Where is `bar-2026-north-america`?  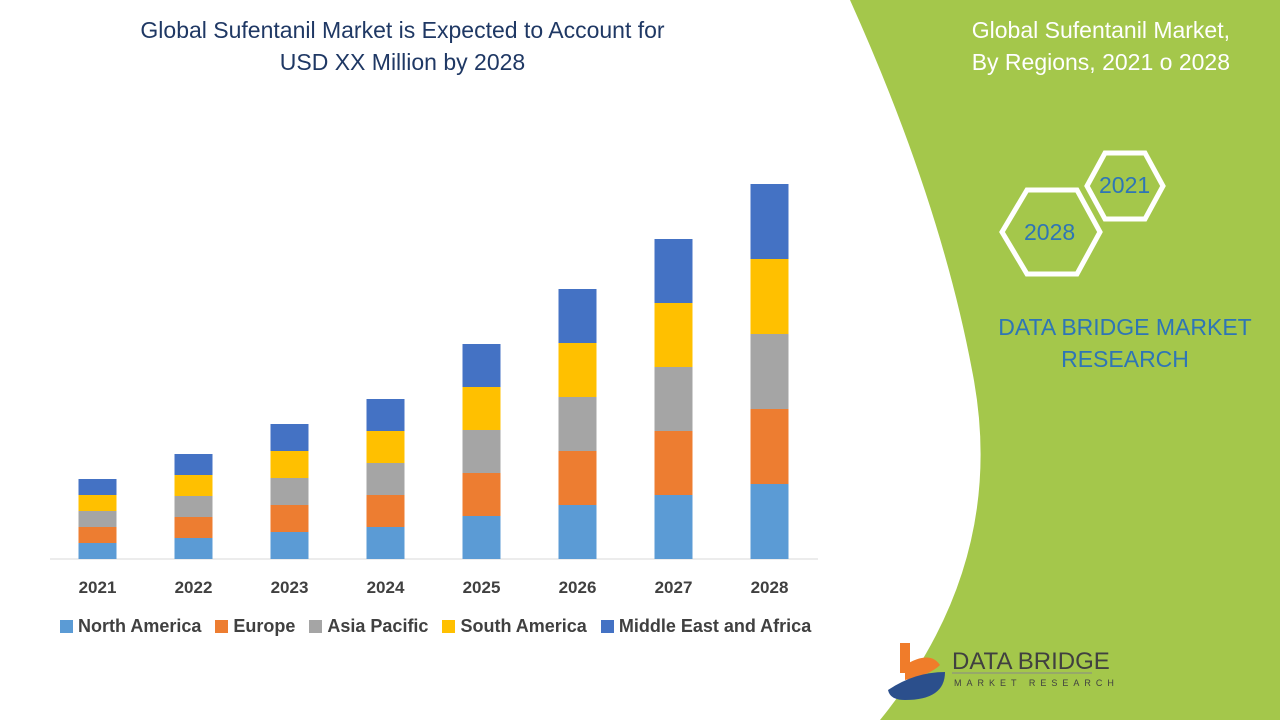
bar-2026-north-america is located at coordinates (577, 532).